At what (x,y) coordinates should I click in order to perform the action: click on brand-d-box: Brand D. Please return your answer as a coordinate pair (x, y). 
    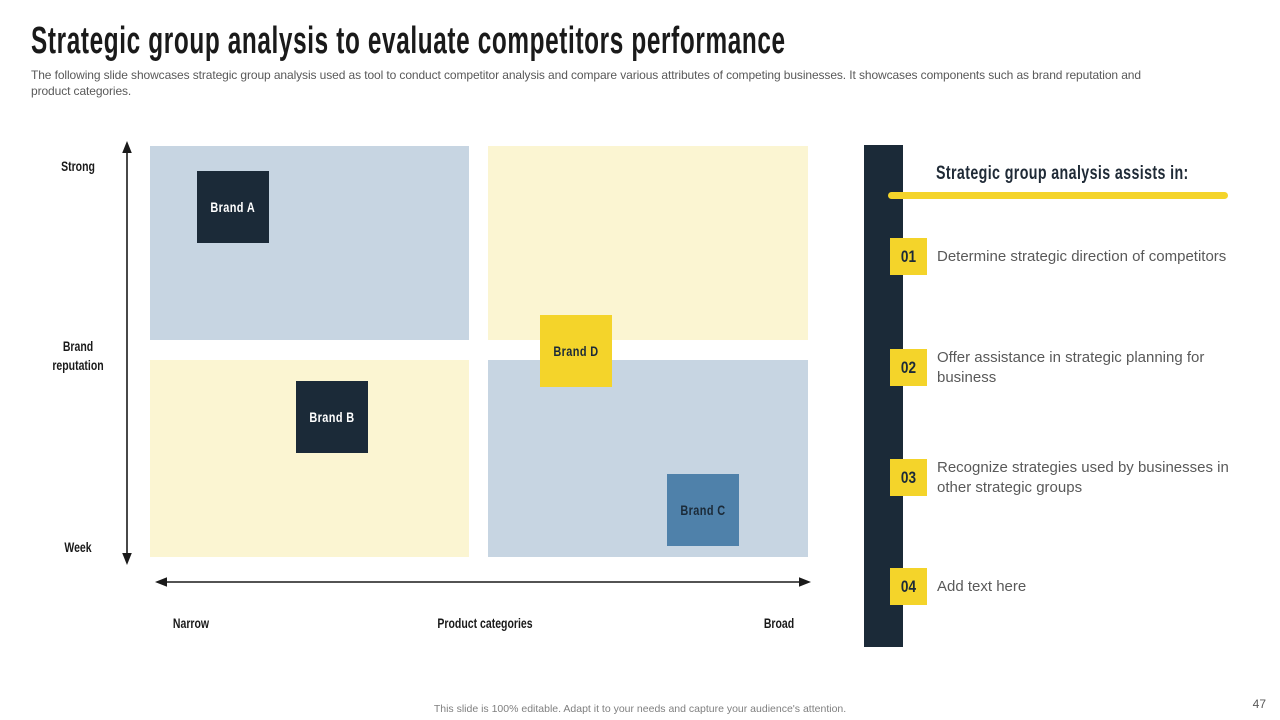
    Looking at the image, I should click on (576, 351).